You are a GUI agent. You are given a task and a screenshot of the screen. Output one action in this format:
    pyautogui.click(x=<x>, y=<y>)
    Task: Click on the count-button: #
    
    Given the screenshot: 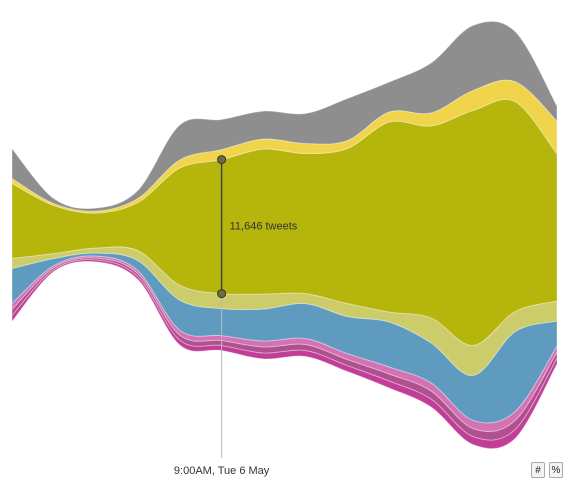 What is the action you would take?
    pyautogui.click(x=538, y=470)
    